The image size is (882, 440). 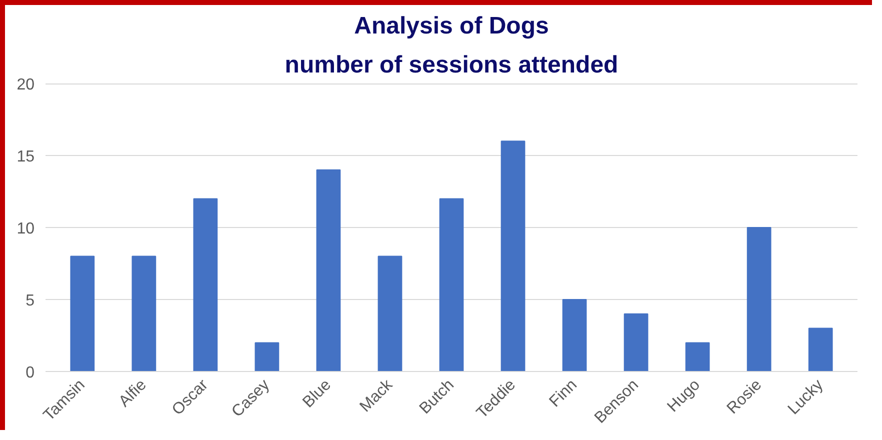 What do you see at coordinates (133, 393) in the screenshot?
I see `x-tick-label: Alfie` at bounding box center [133, 393].